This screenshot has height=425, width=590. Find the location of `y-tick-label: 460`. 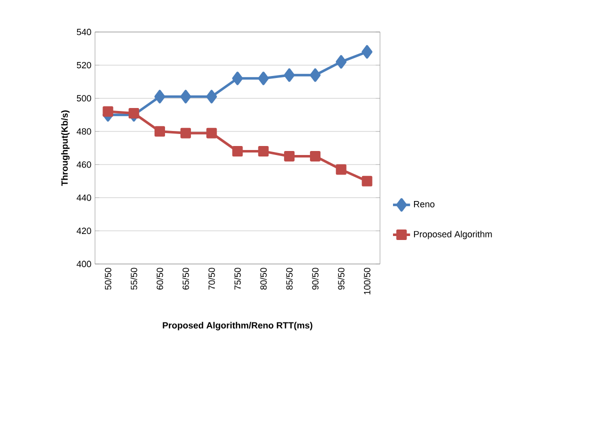

y-tick-label: 460 is located at coordinates (84, 164).